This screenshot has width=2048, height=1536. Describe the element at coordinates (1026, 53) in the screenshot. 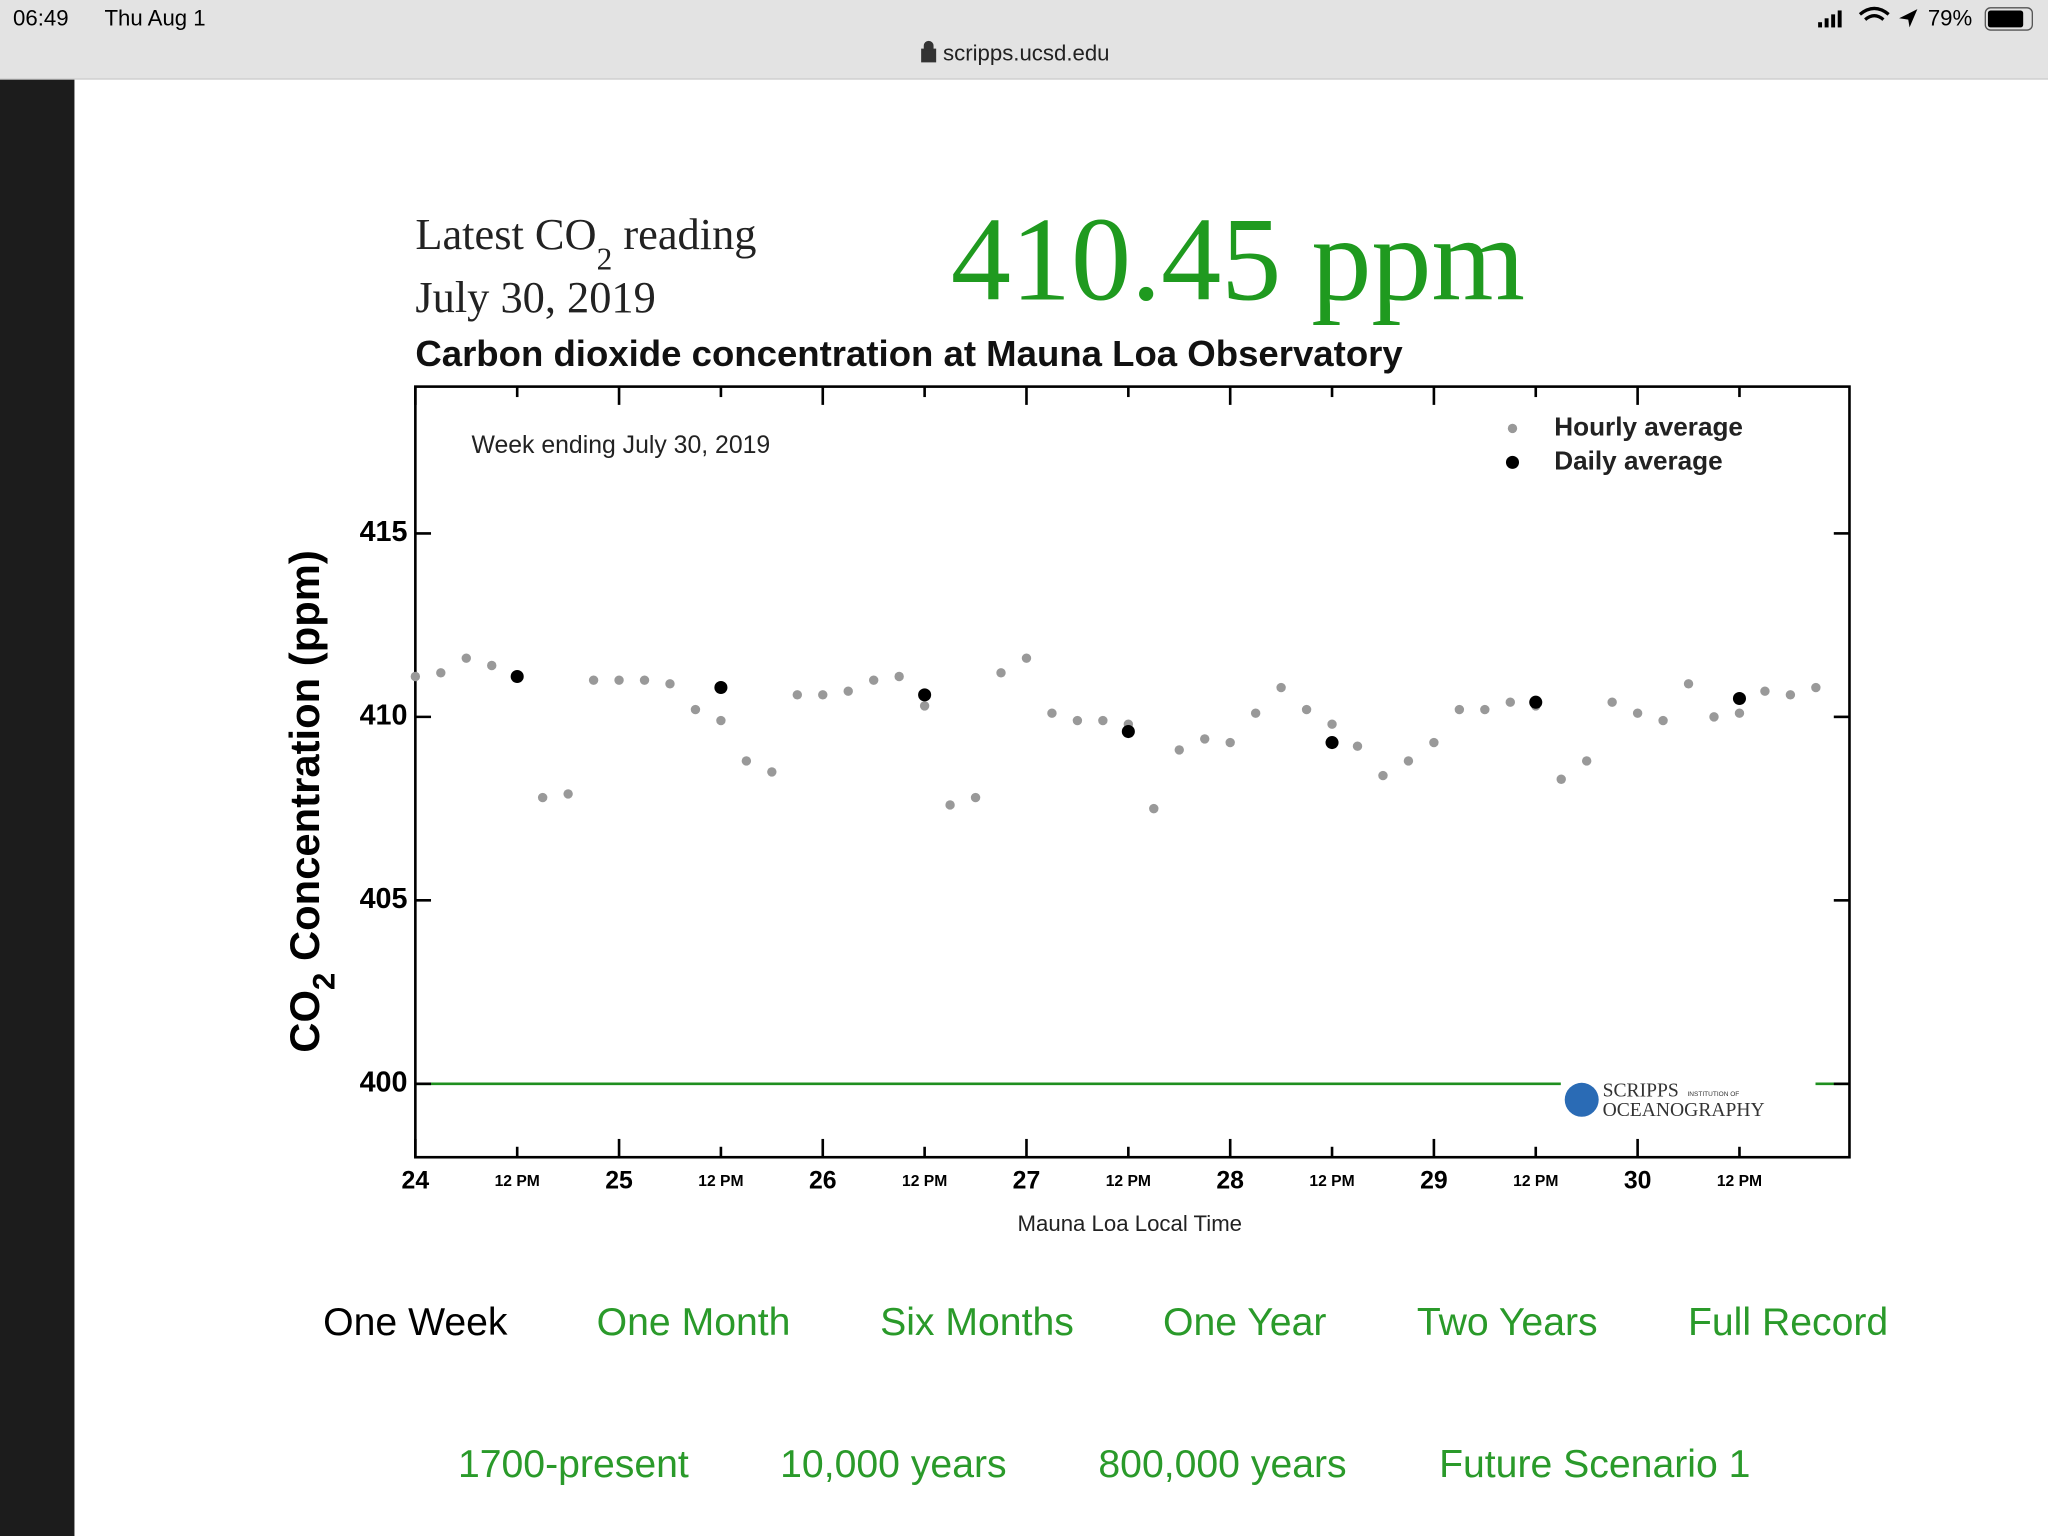

I see `url: scripps.ucsd.edu` at that location.